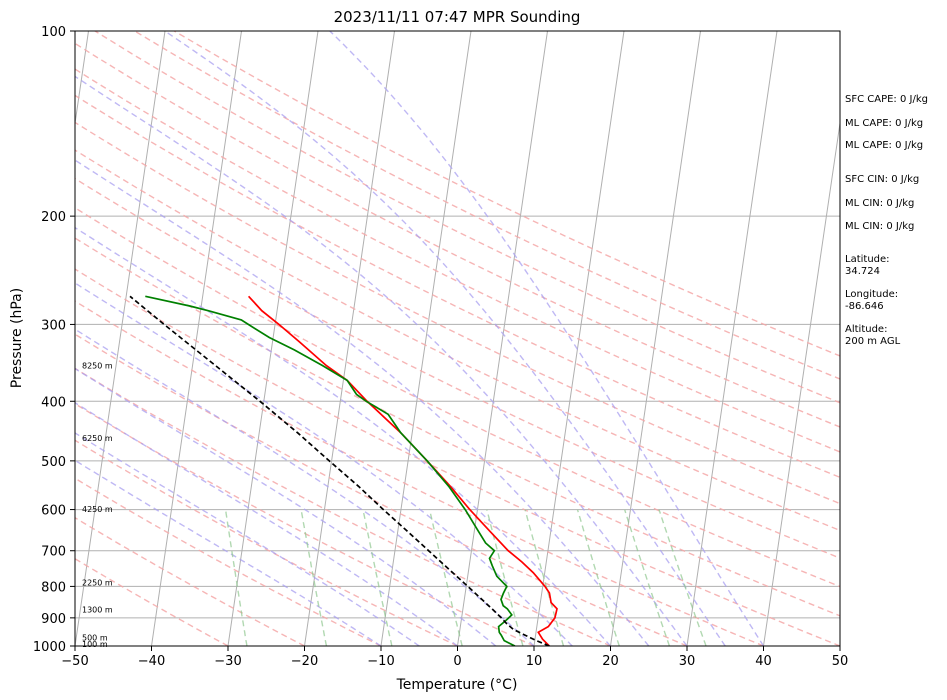 This screenshot has width=947, height=700. I want to click on y-tick-label: 400, so click(53, 402).